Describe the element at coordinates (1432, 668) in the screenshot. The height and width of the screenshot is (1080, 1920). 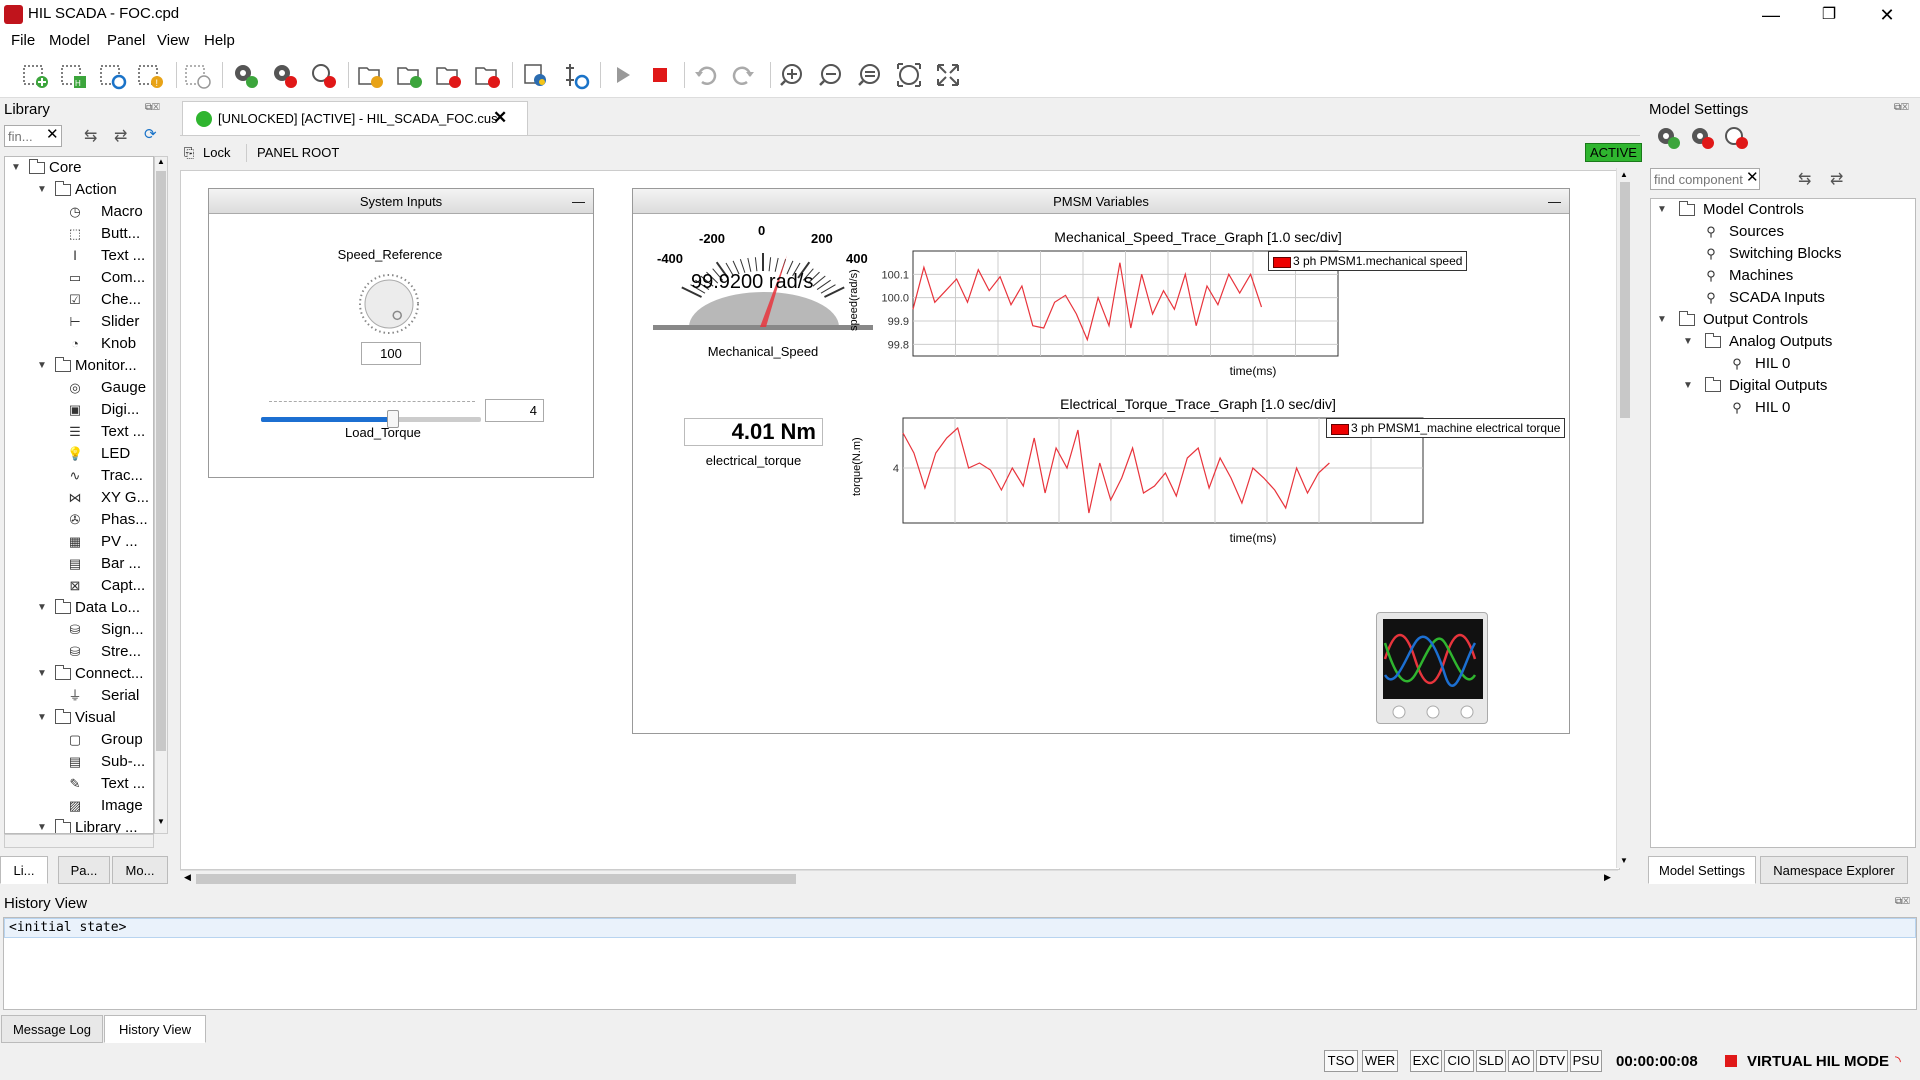
I see `capture-widget-icon` at that location.